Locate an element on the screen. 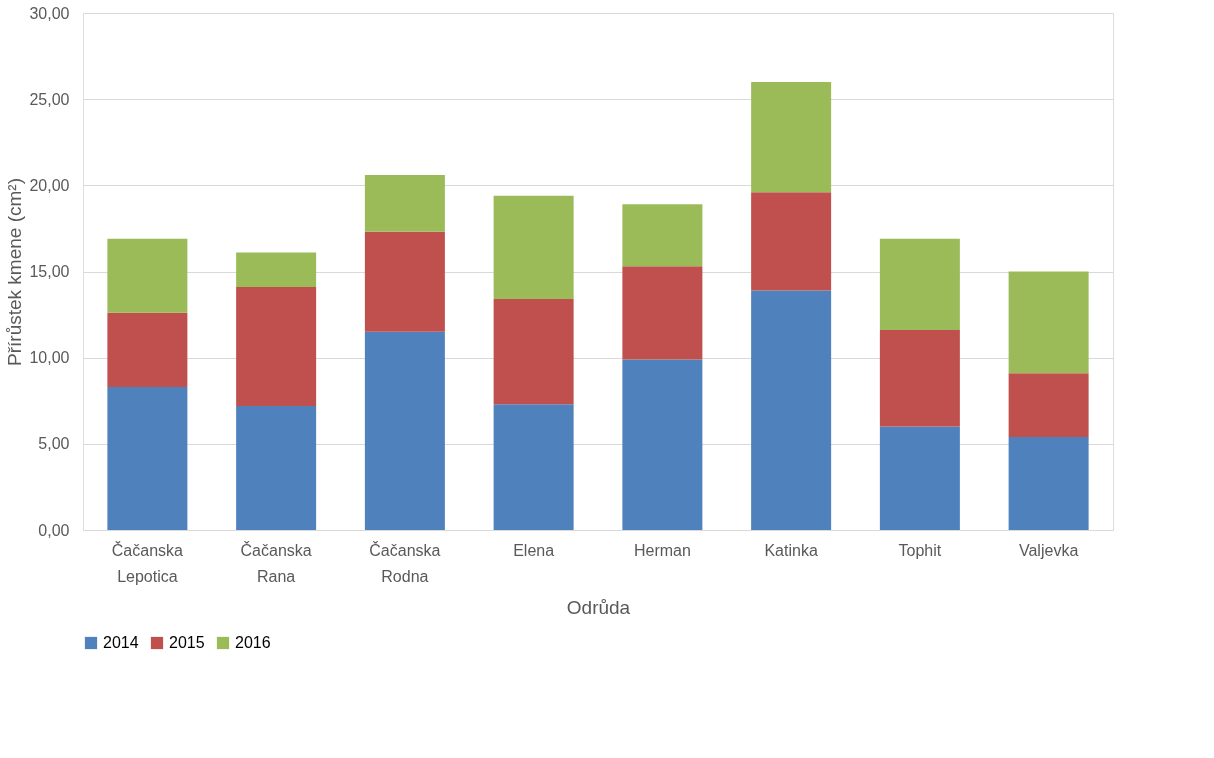 This screenshot has width=1214, height=758. legend-label: 2014 is located at coordinates (121, 642).